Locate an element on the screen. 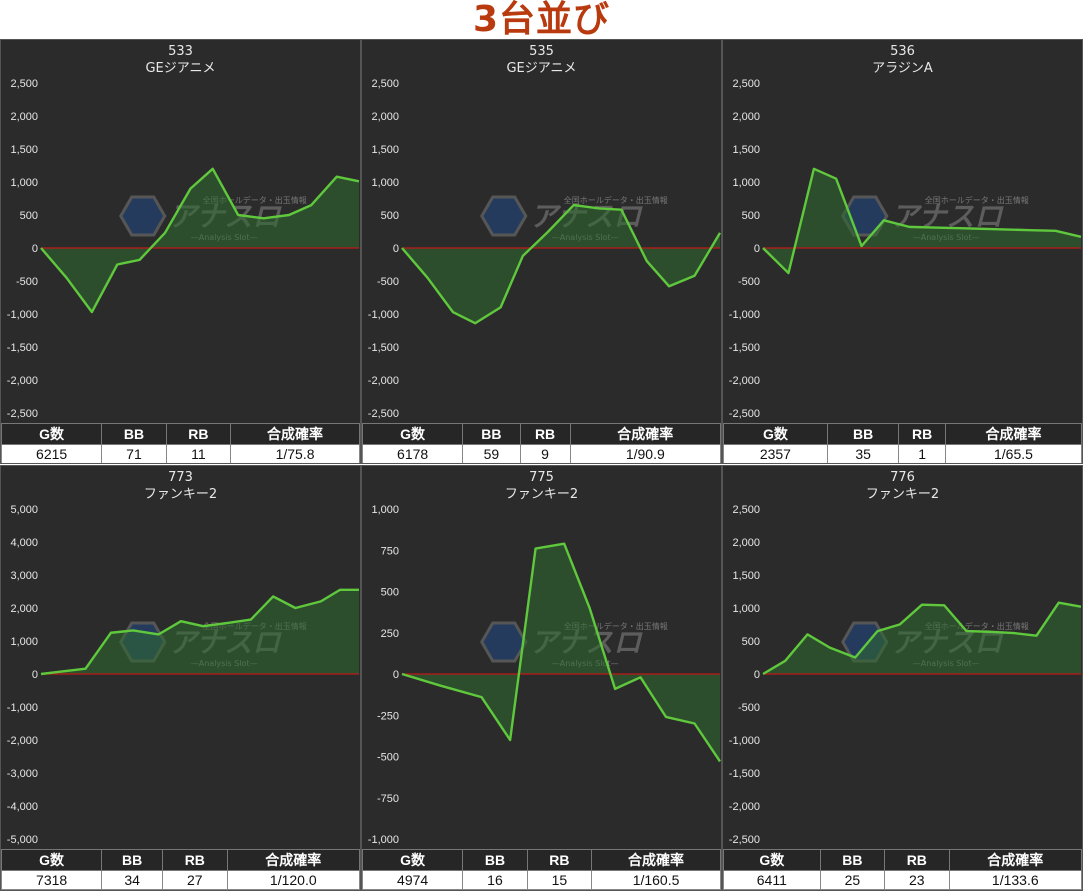 The width and height of the screenshot is (1083, 891). series-line is located at coordinates (922, 221).